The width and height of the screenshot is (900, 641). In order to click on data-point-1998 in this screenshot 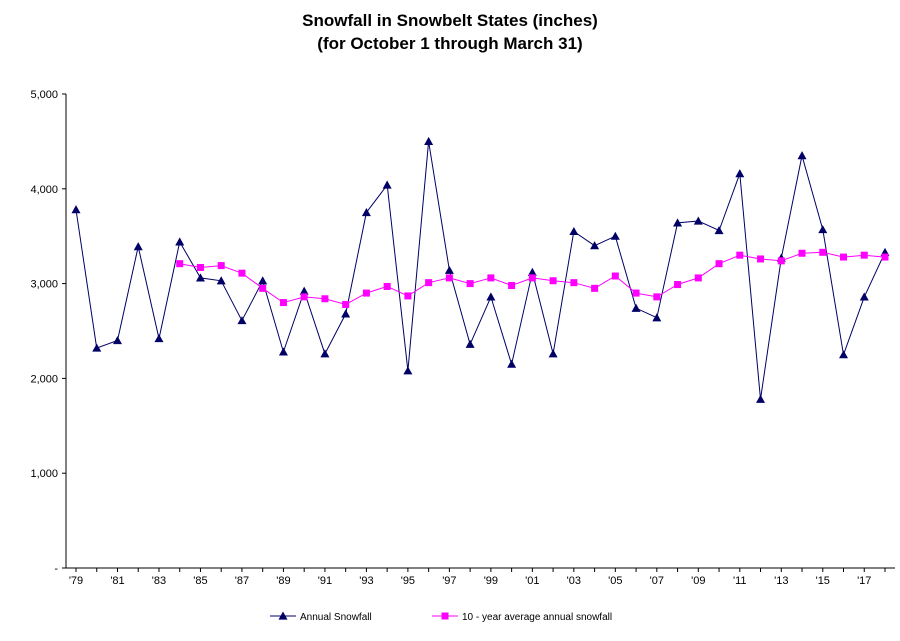, I will do `click(470, 284)`.